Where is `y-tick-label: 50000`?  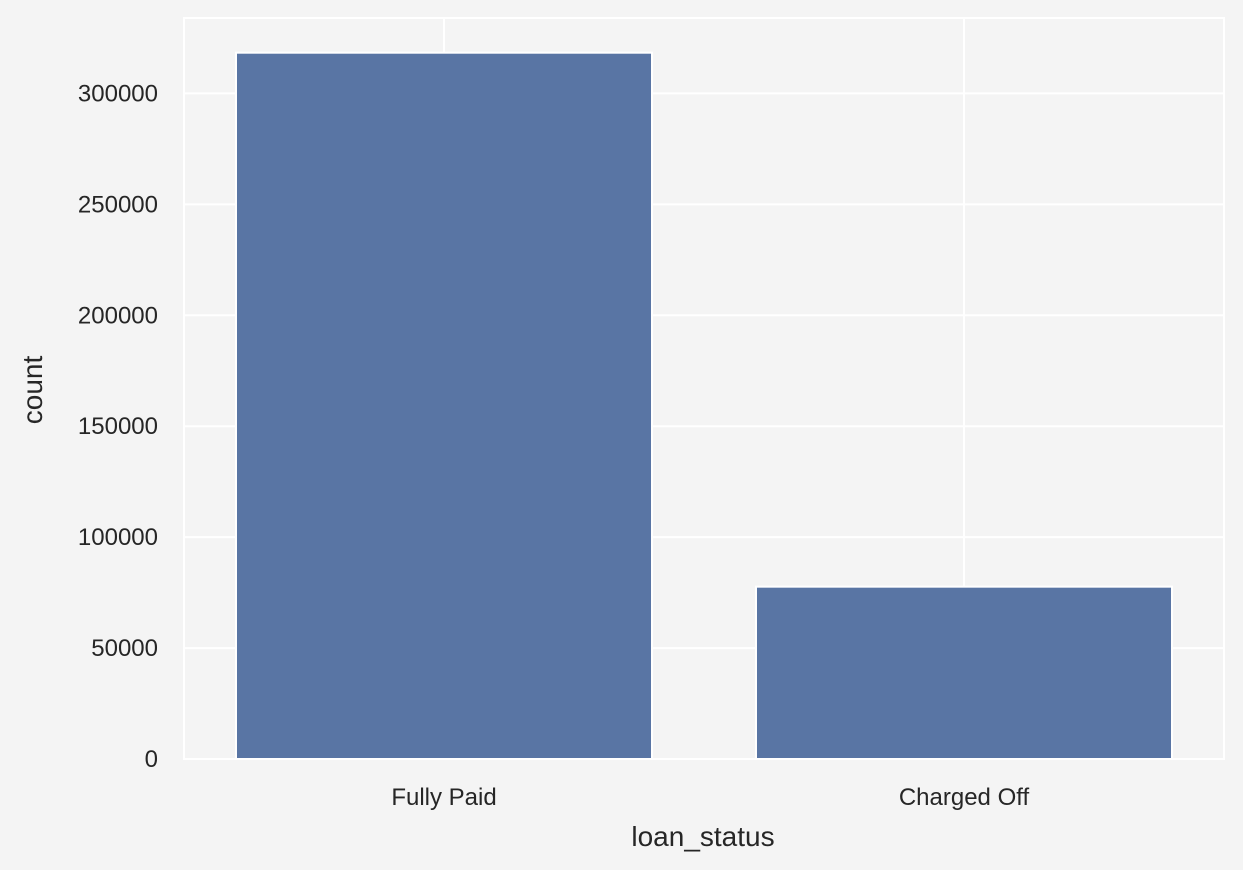
y-tick-label: 50000 is located at coordinates (124, 648).